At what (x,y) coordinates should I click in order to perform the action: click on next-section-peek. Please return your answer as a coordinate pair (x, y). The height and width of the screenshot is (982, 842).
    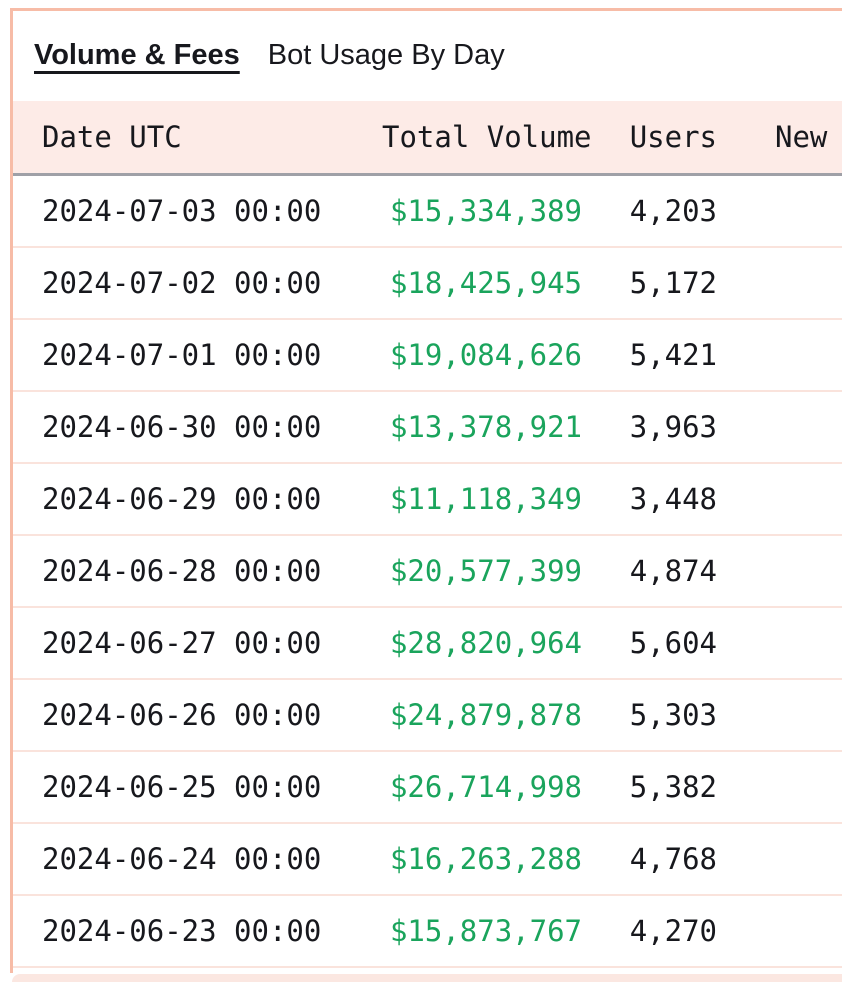
    Looking at the image, I should click on (427, 978).